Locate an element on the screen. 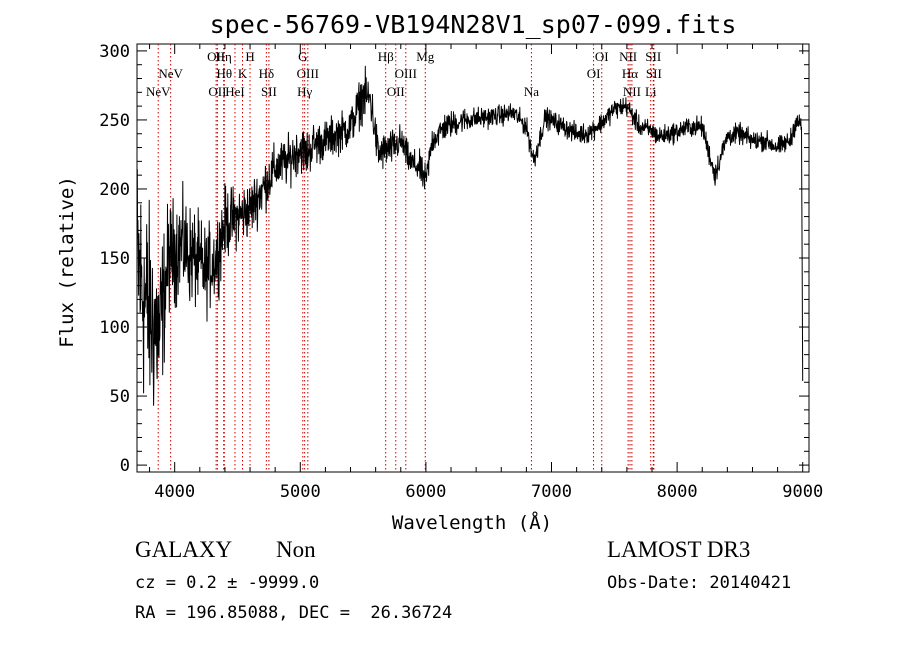  x-tick-label: 4000 is located at coordinates (174, 492).